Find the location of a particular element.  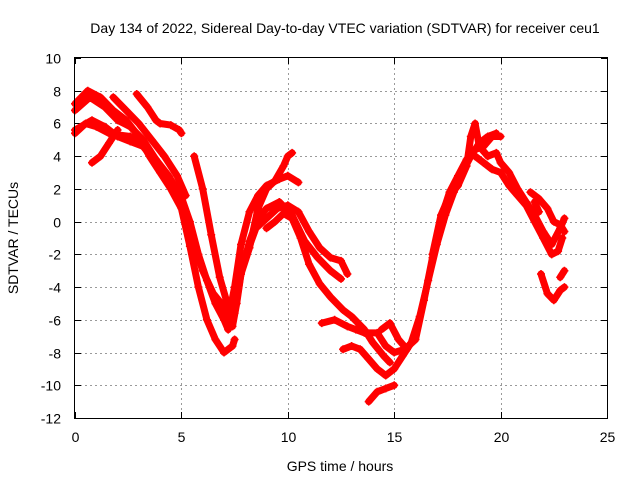

x-tick-label: 15 is located at coordinates (395, 437).